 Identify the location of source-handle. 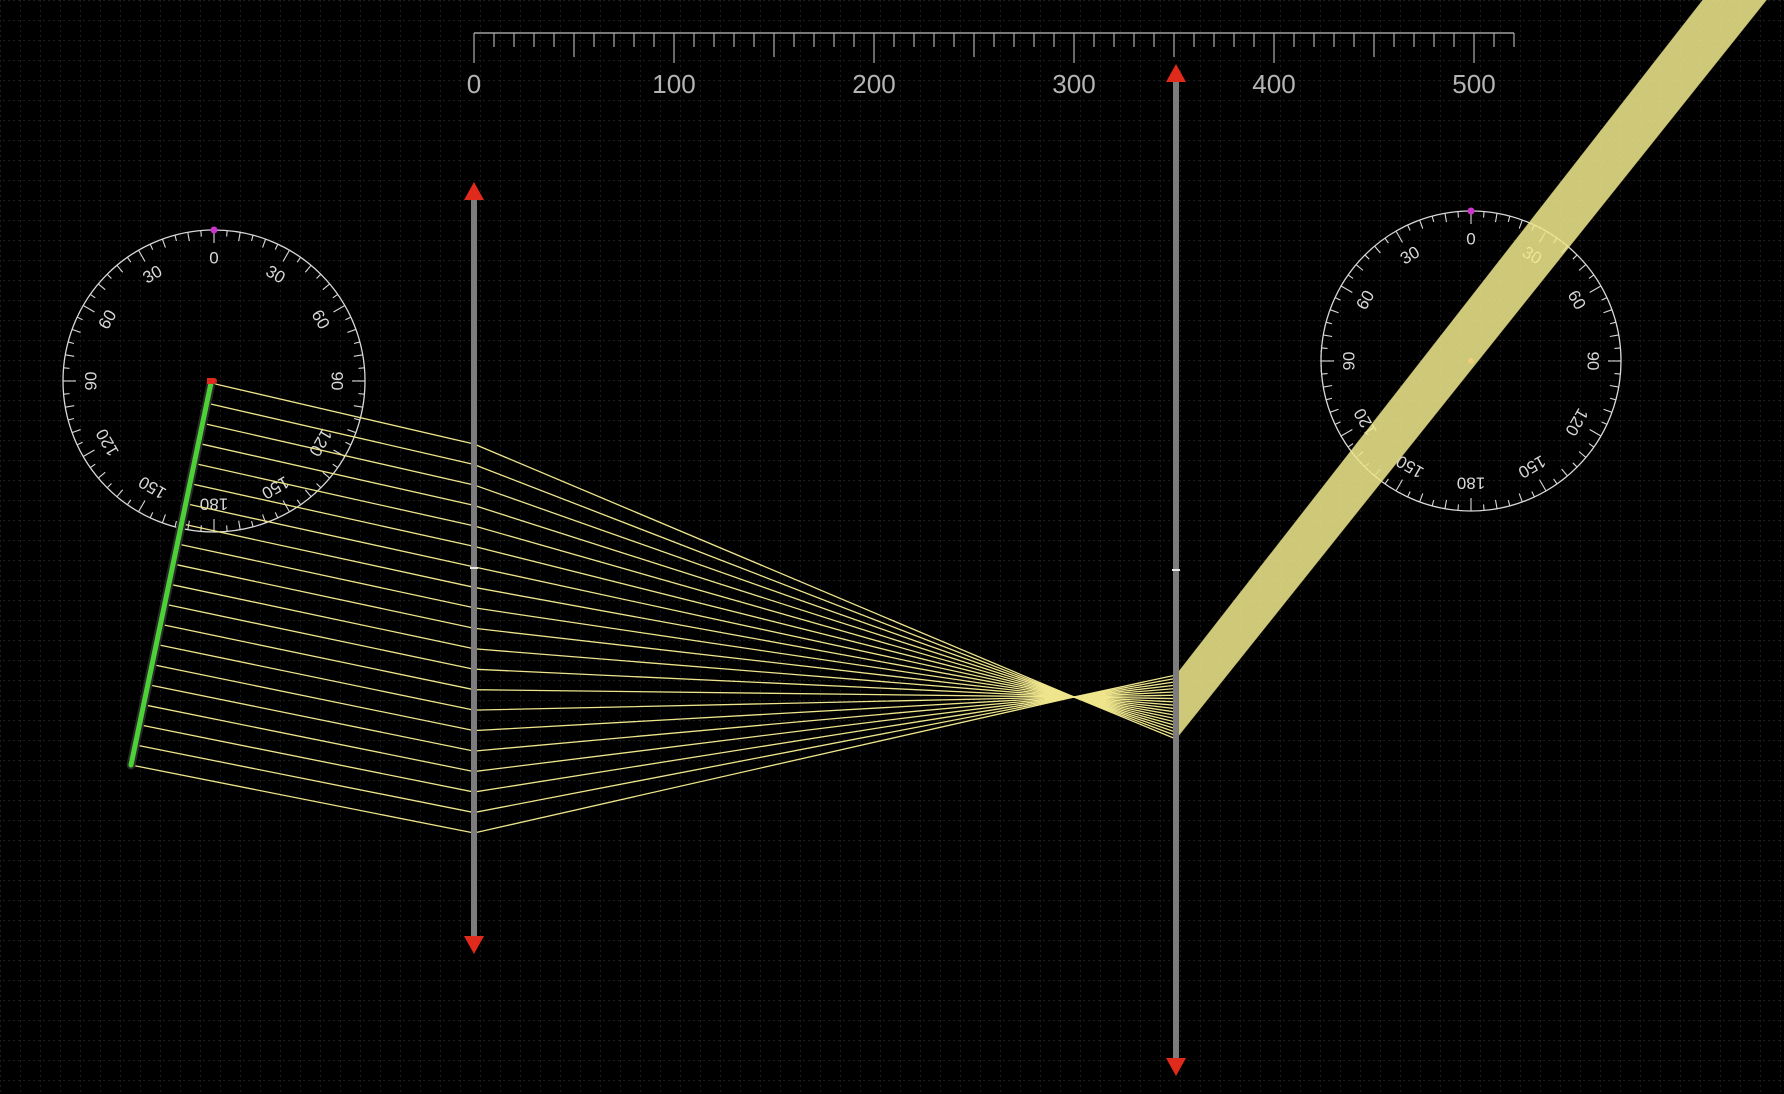
(211, 381).